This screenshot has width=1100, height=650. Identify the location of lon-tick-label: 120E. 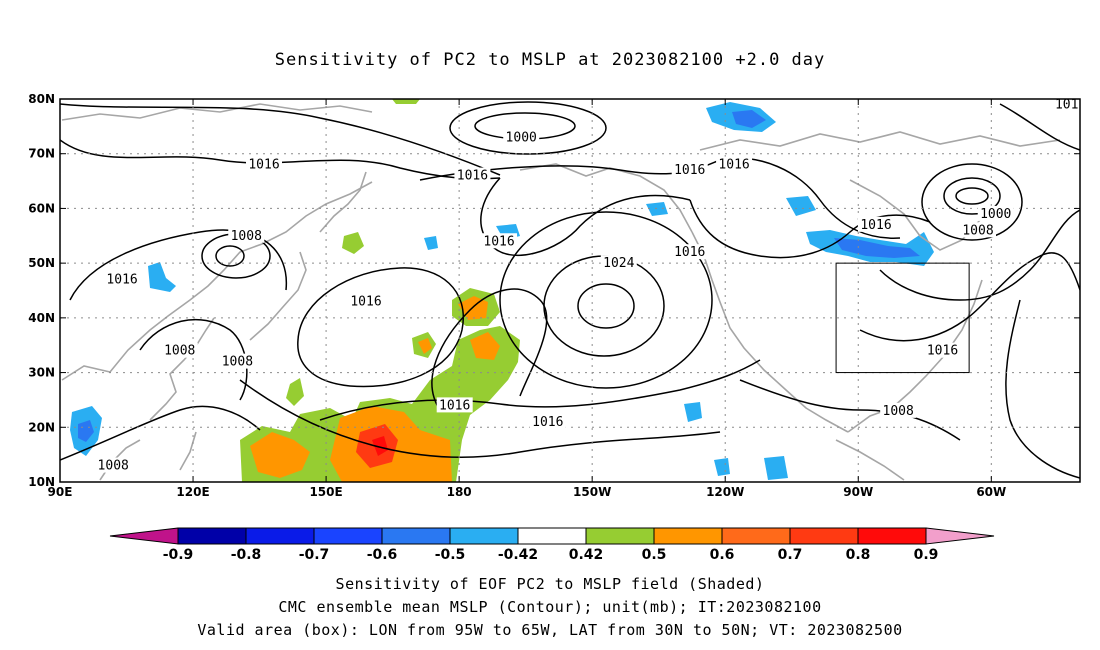
(192, 492).